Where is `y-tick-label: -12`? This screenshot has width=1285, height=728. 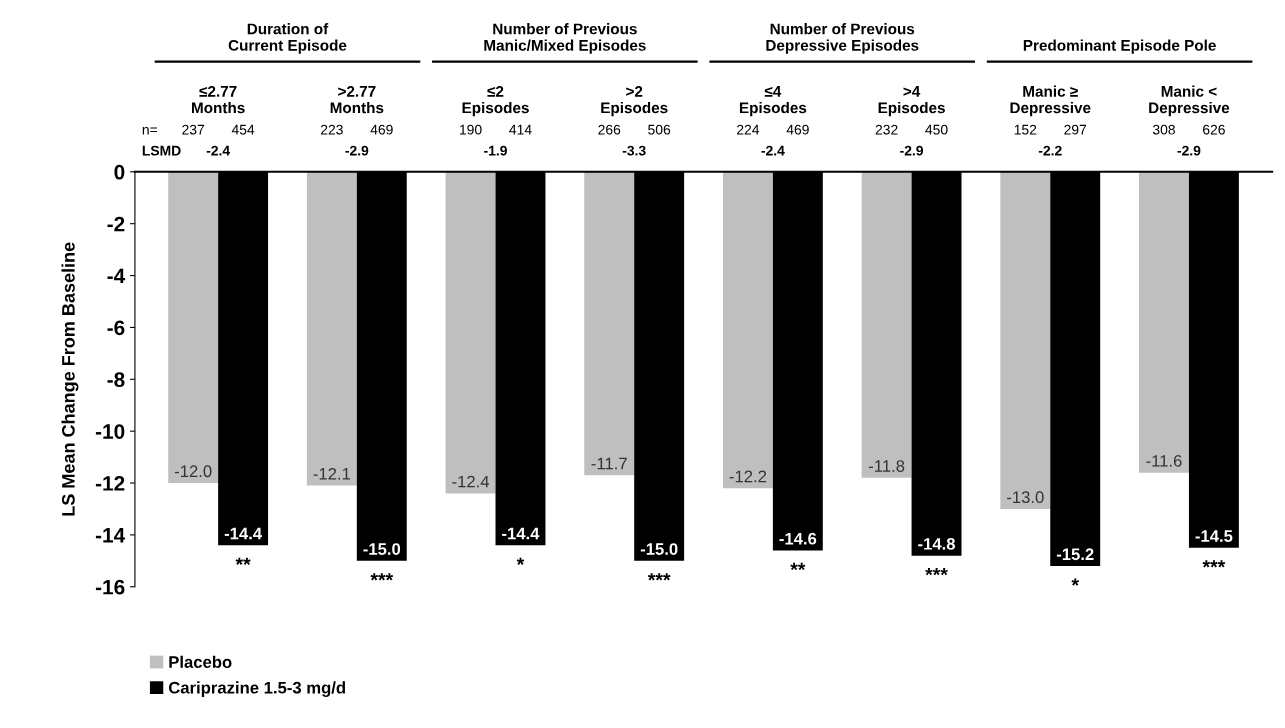
y-tick-label: -12 is located at coordinates (110, 483).